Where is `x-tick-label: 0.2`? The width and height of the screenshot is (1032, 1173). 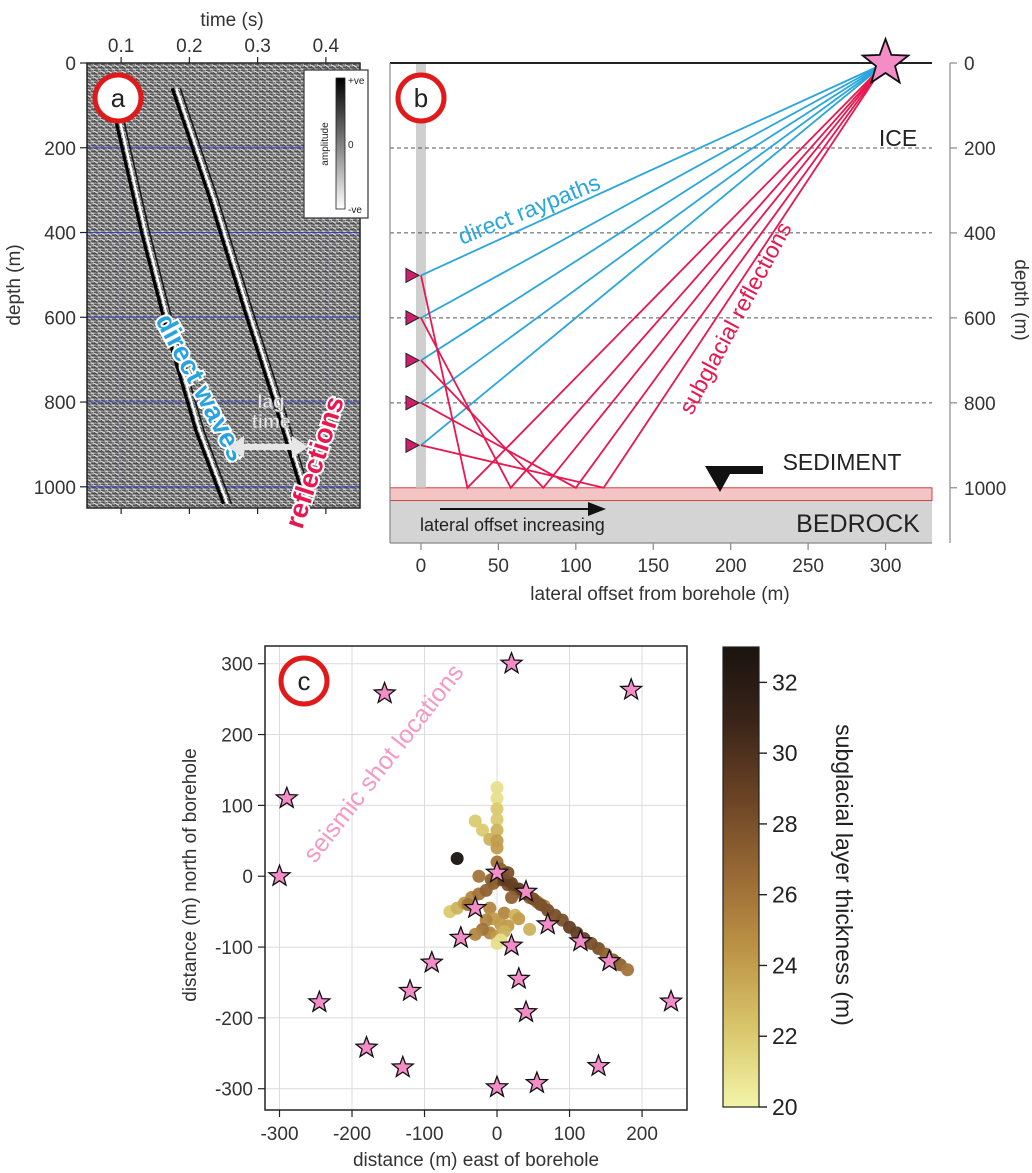 x-tick-label: 0.2 is located at coordinates (189, 46).